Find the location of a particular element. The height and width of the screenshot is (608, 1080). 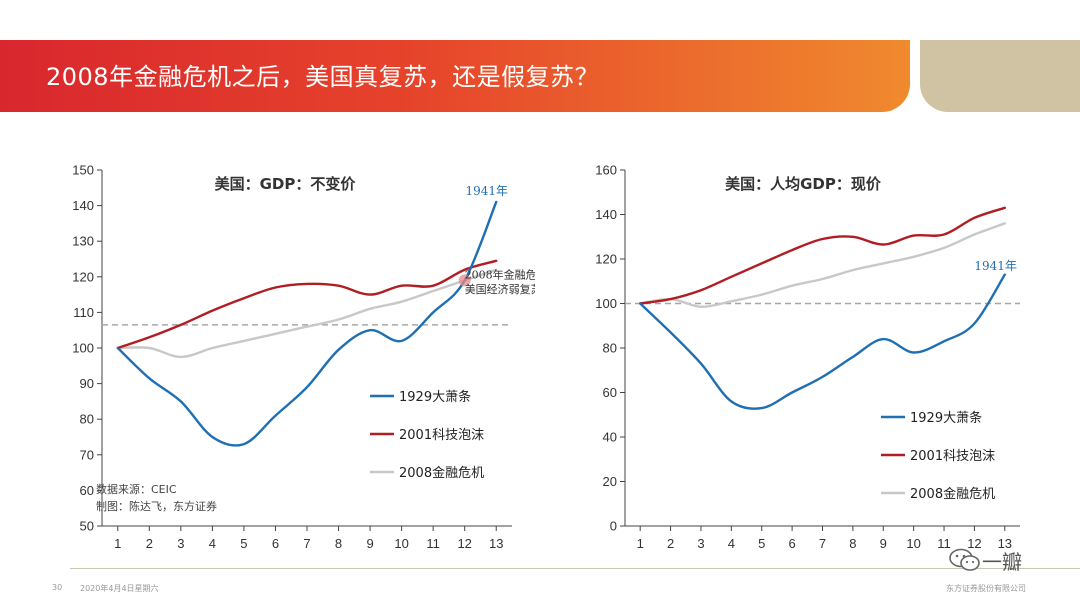

chart-title: 美国：人均GDP：现价 is located at coordinates (803, 184).